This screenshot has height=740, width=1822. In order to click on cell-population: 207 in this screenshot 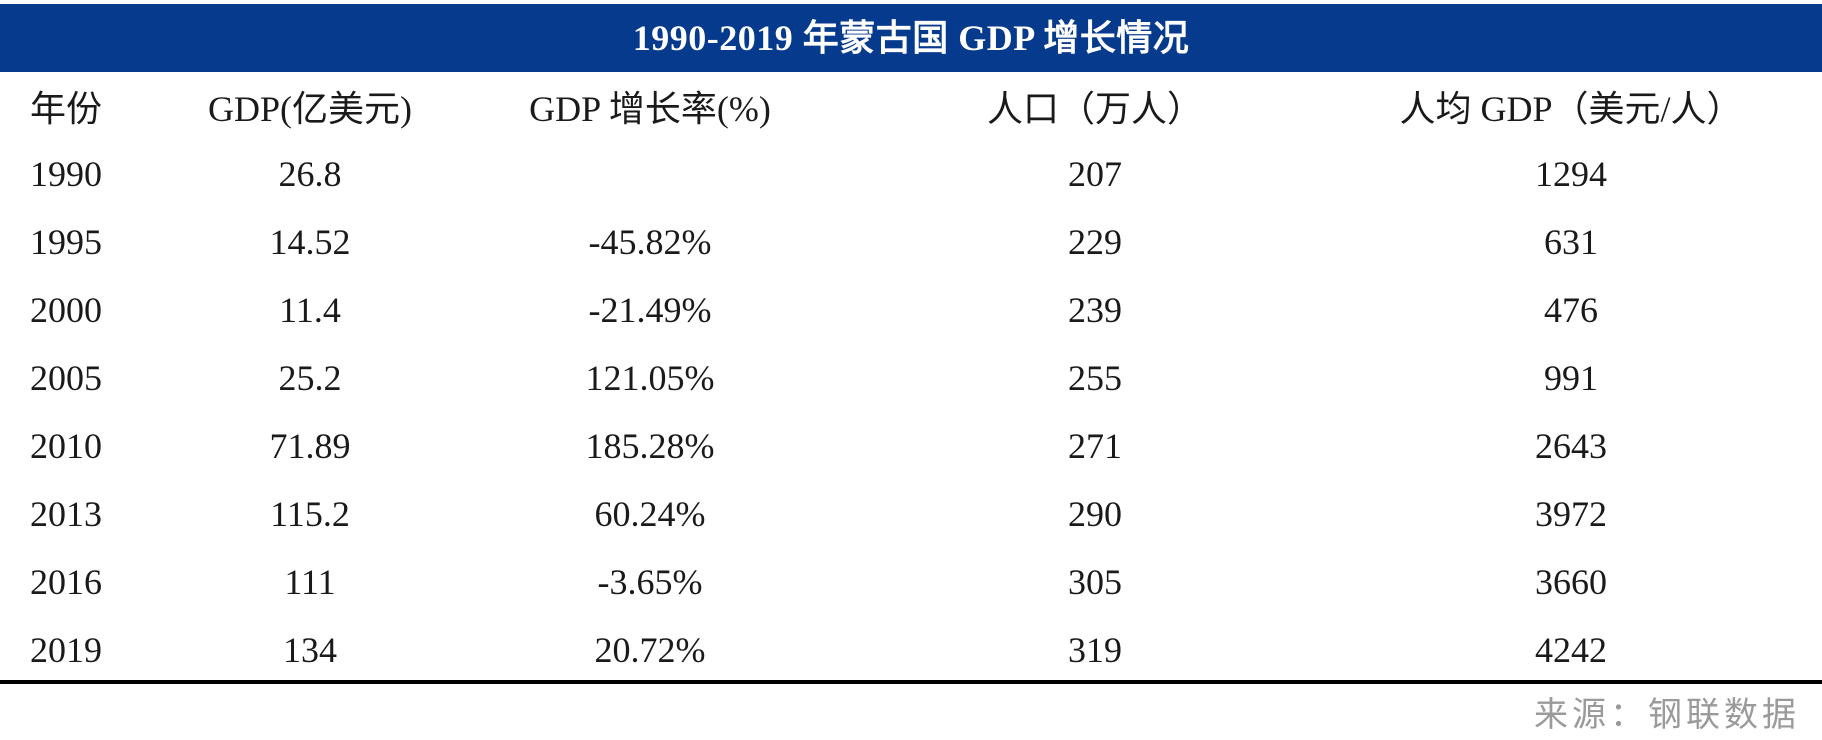, I will do `click(1095, 174)`.